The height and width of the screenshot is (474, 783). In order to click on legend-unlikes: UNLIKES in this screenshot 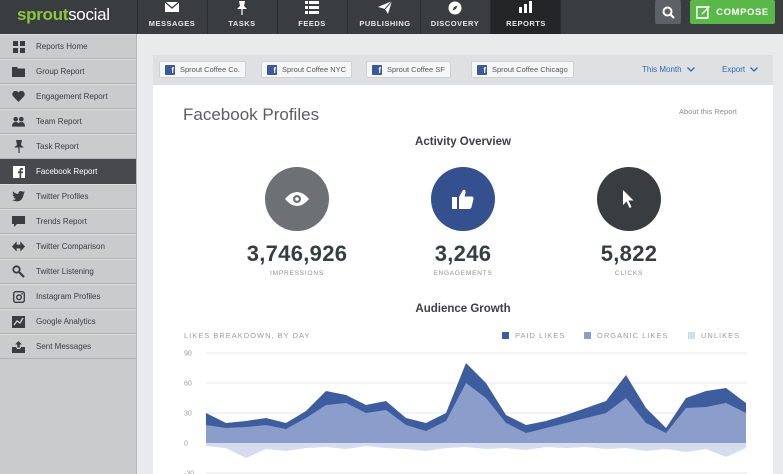, I will do `click(714, 335)`.